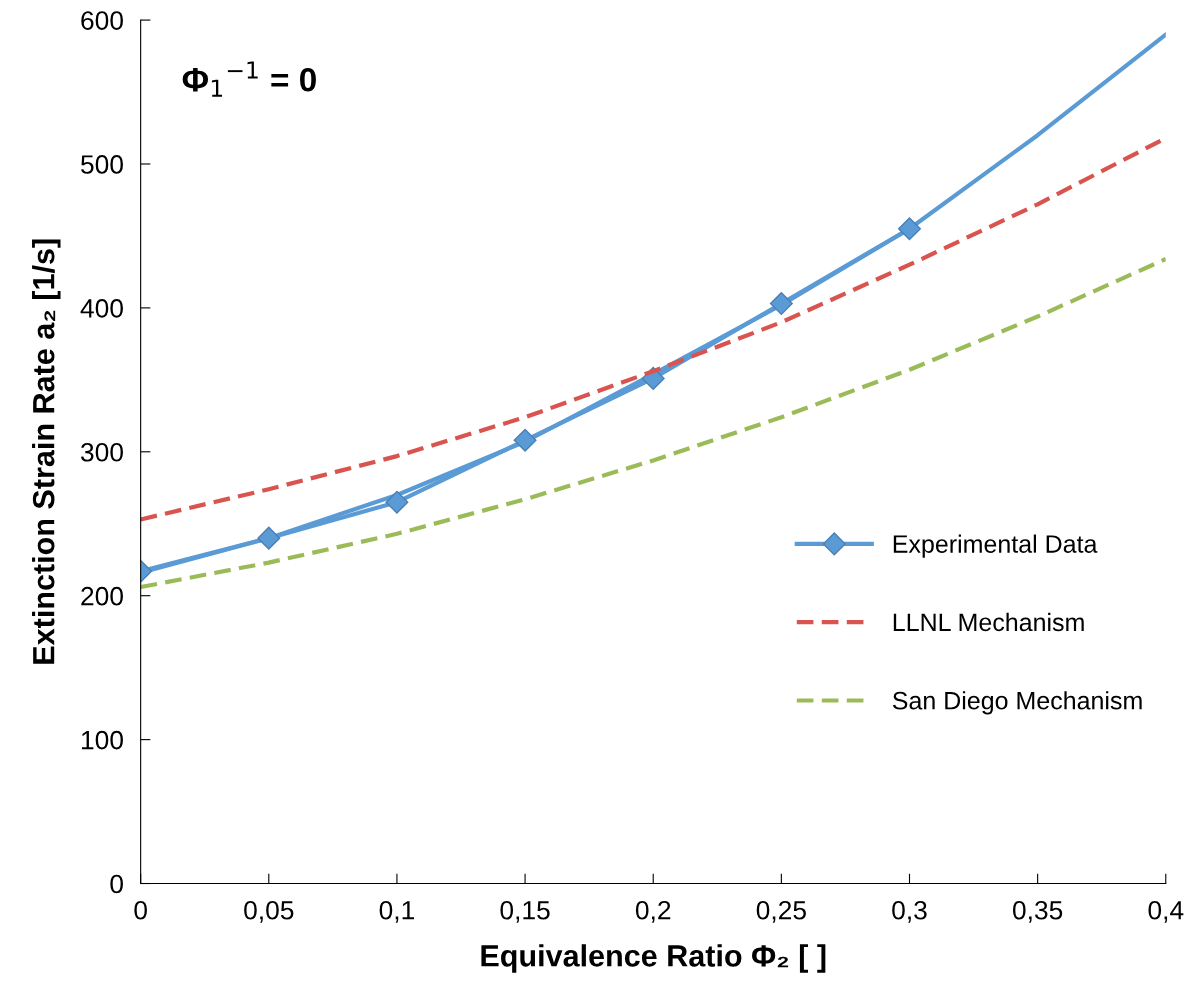  What do you see at coordinates (102, 164) in the screenshot?
I see `y-tick-label: 500` at bounding box center [102, 164].